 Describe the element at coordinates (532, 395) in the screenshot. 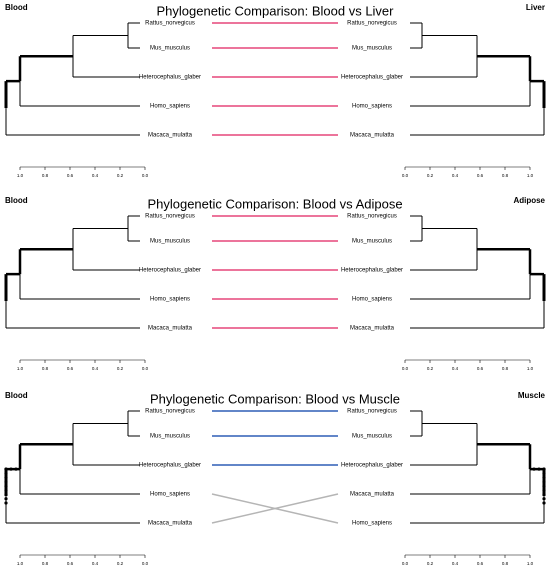

I see `right-label: Muscle` at that location.